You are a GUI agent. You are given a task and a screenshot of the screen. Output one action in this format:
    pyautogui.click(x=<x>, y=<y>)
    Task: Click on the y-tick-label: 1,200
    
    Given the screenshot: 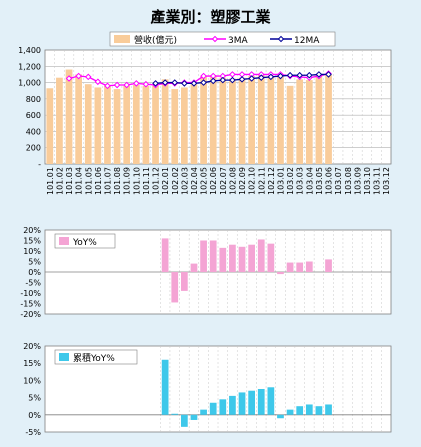 What is the action you would take?
    pyautogui.click(x=29, y=66)
    